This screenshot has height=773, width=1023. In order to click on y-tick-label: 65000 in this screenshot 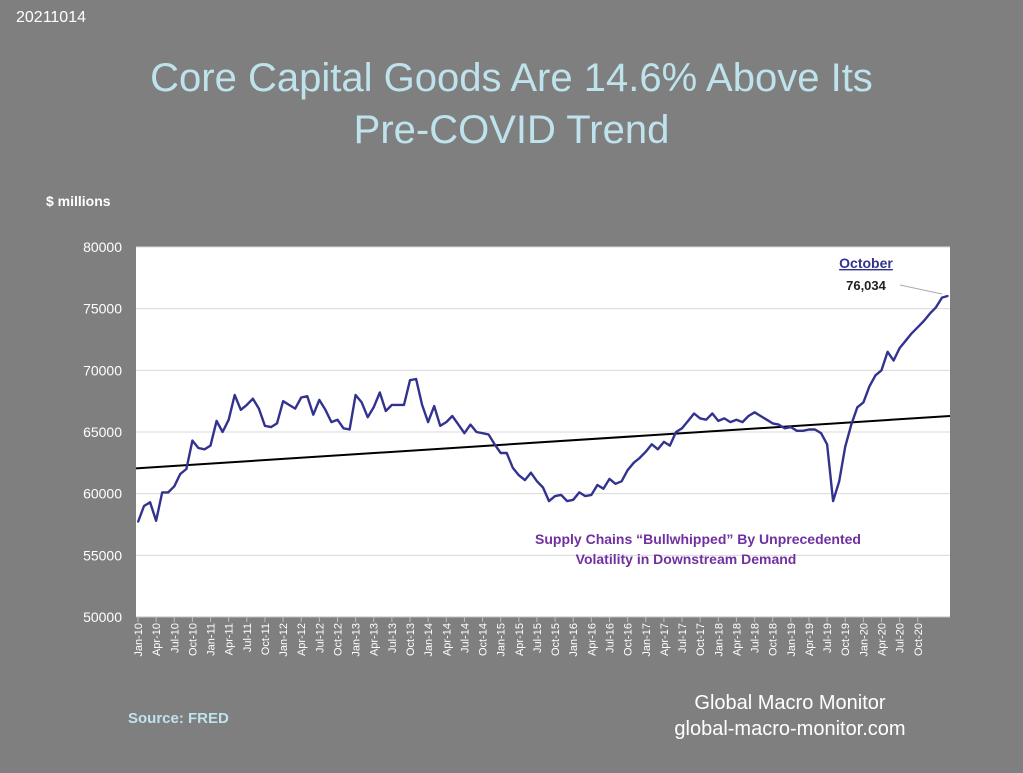, I will do `click(102, 432)`.